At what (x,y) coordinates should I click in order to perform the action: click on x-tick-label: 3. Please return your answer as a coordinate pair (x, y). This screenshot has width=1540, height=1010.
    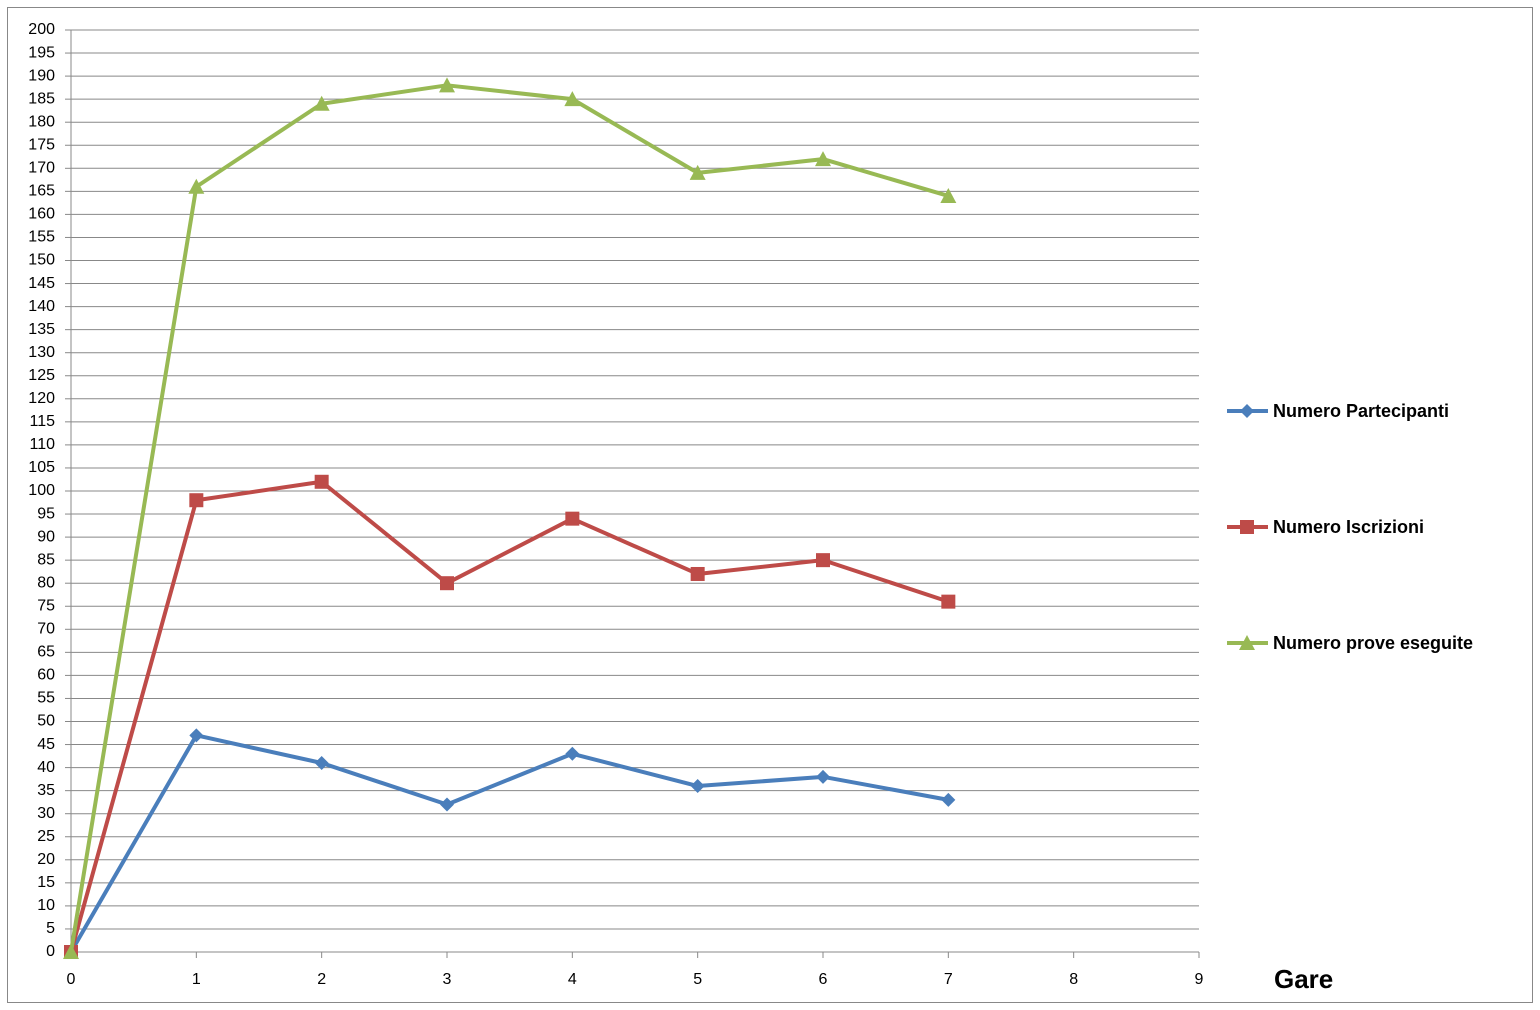
    Looking at the image, I should click on (447, 979).